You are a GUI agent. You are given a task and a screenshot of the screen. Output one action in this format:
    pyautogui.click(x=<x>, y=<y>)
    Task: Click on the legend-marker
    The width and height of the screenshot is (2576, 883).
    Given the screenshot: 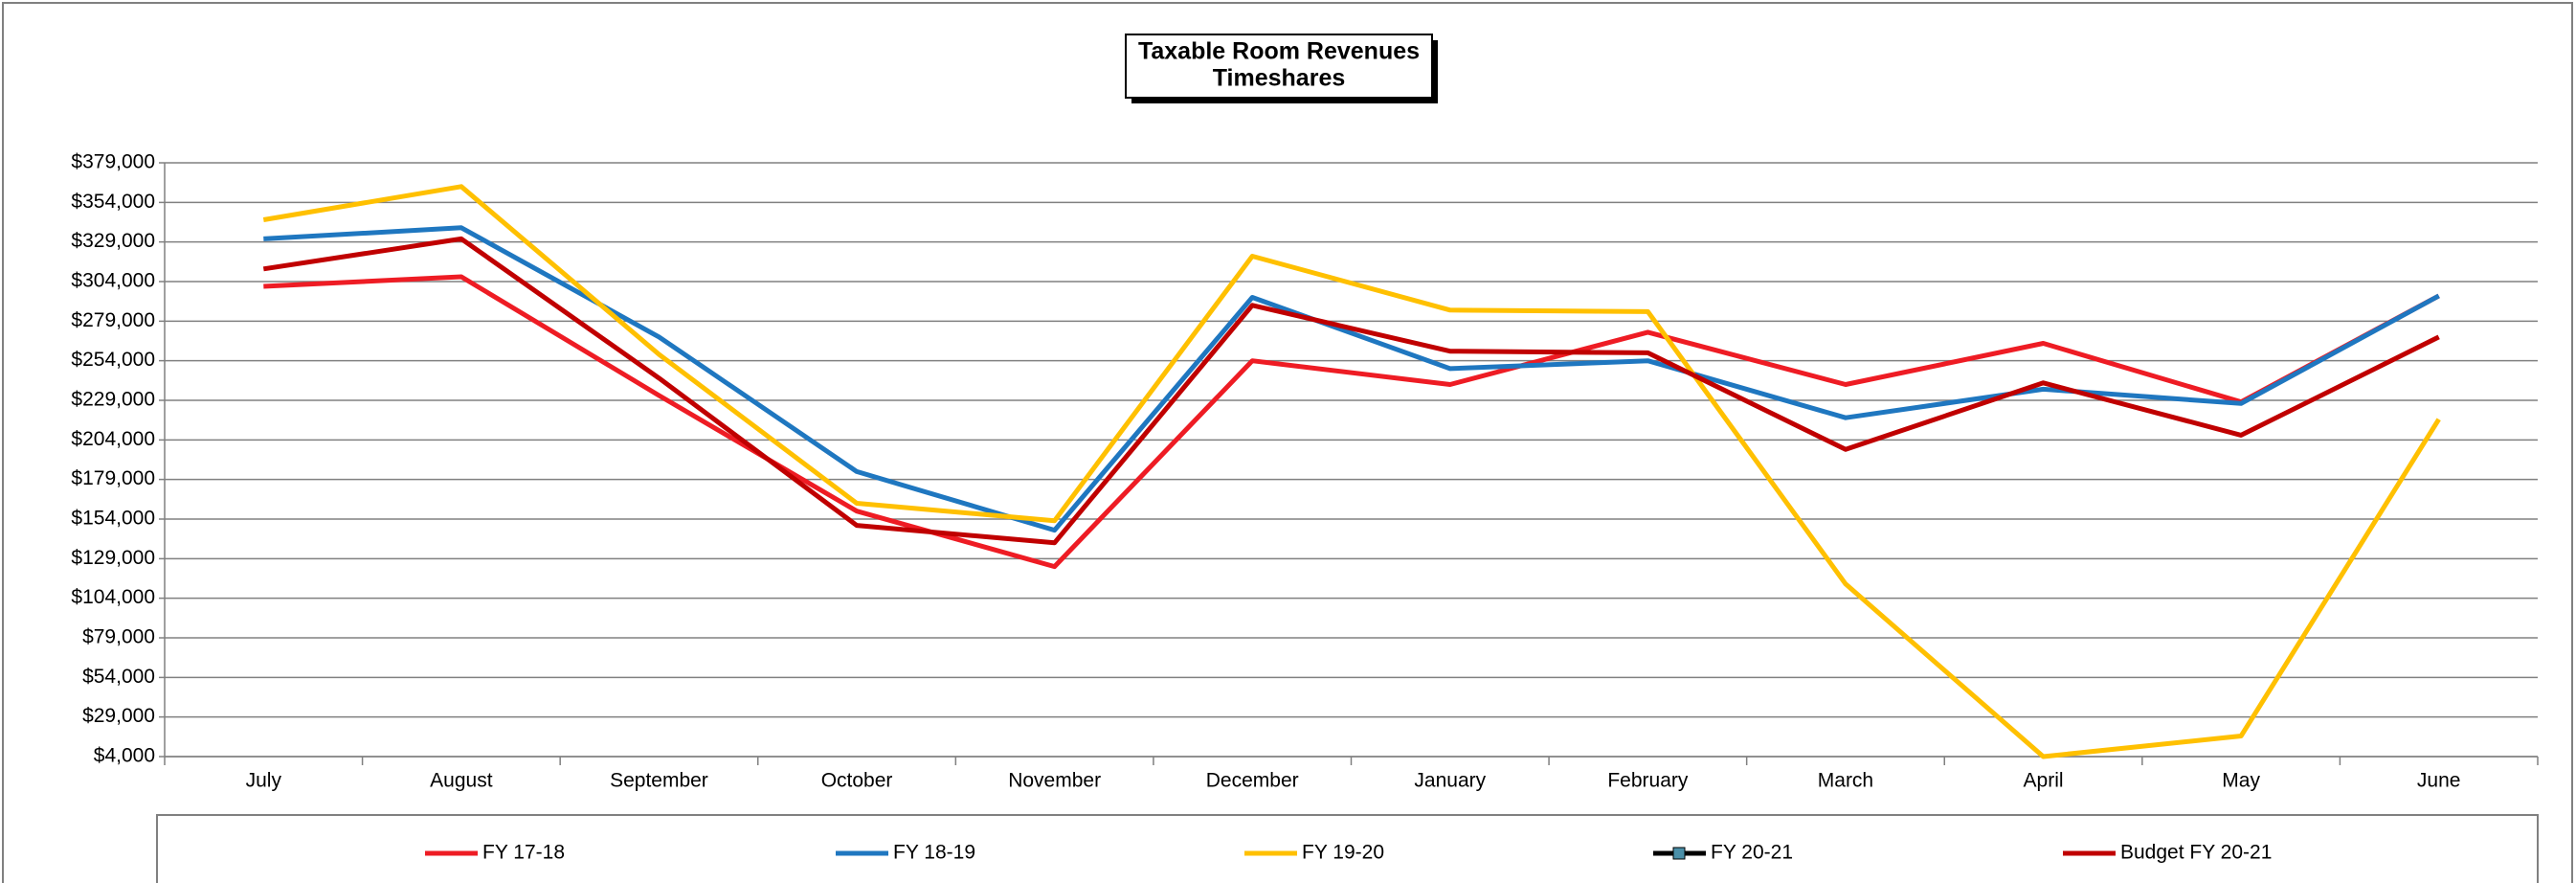 What is the action you would take?
    pyautogui.click(x=1679, y=853)
    